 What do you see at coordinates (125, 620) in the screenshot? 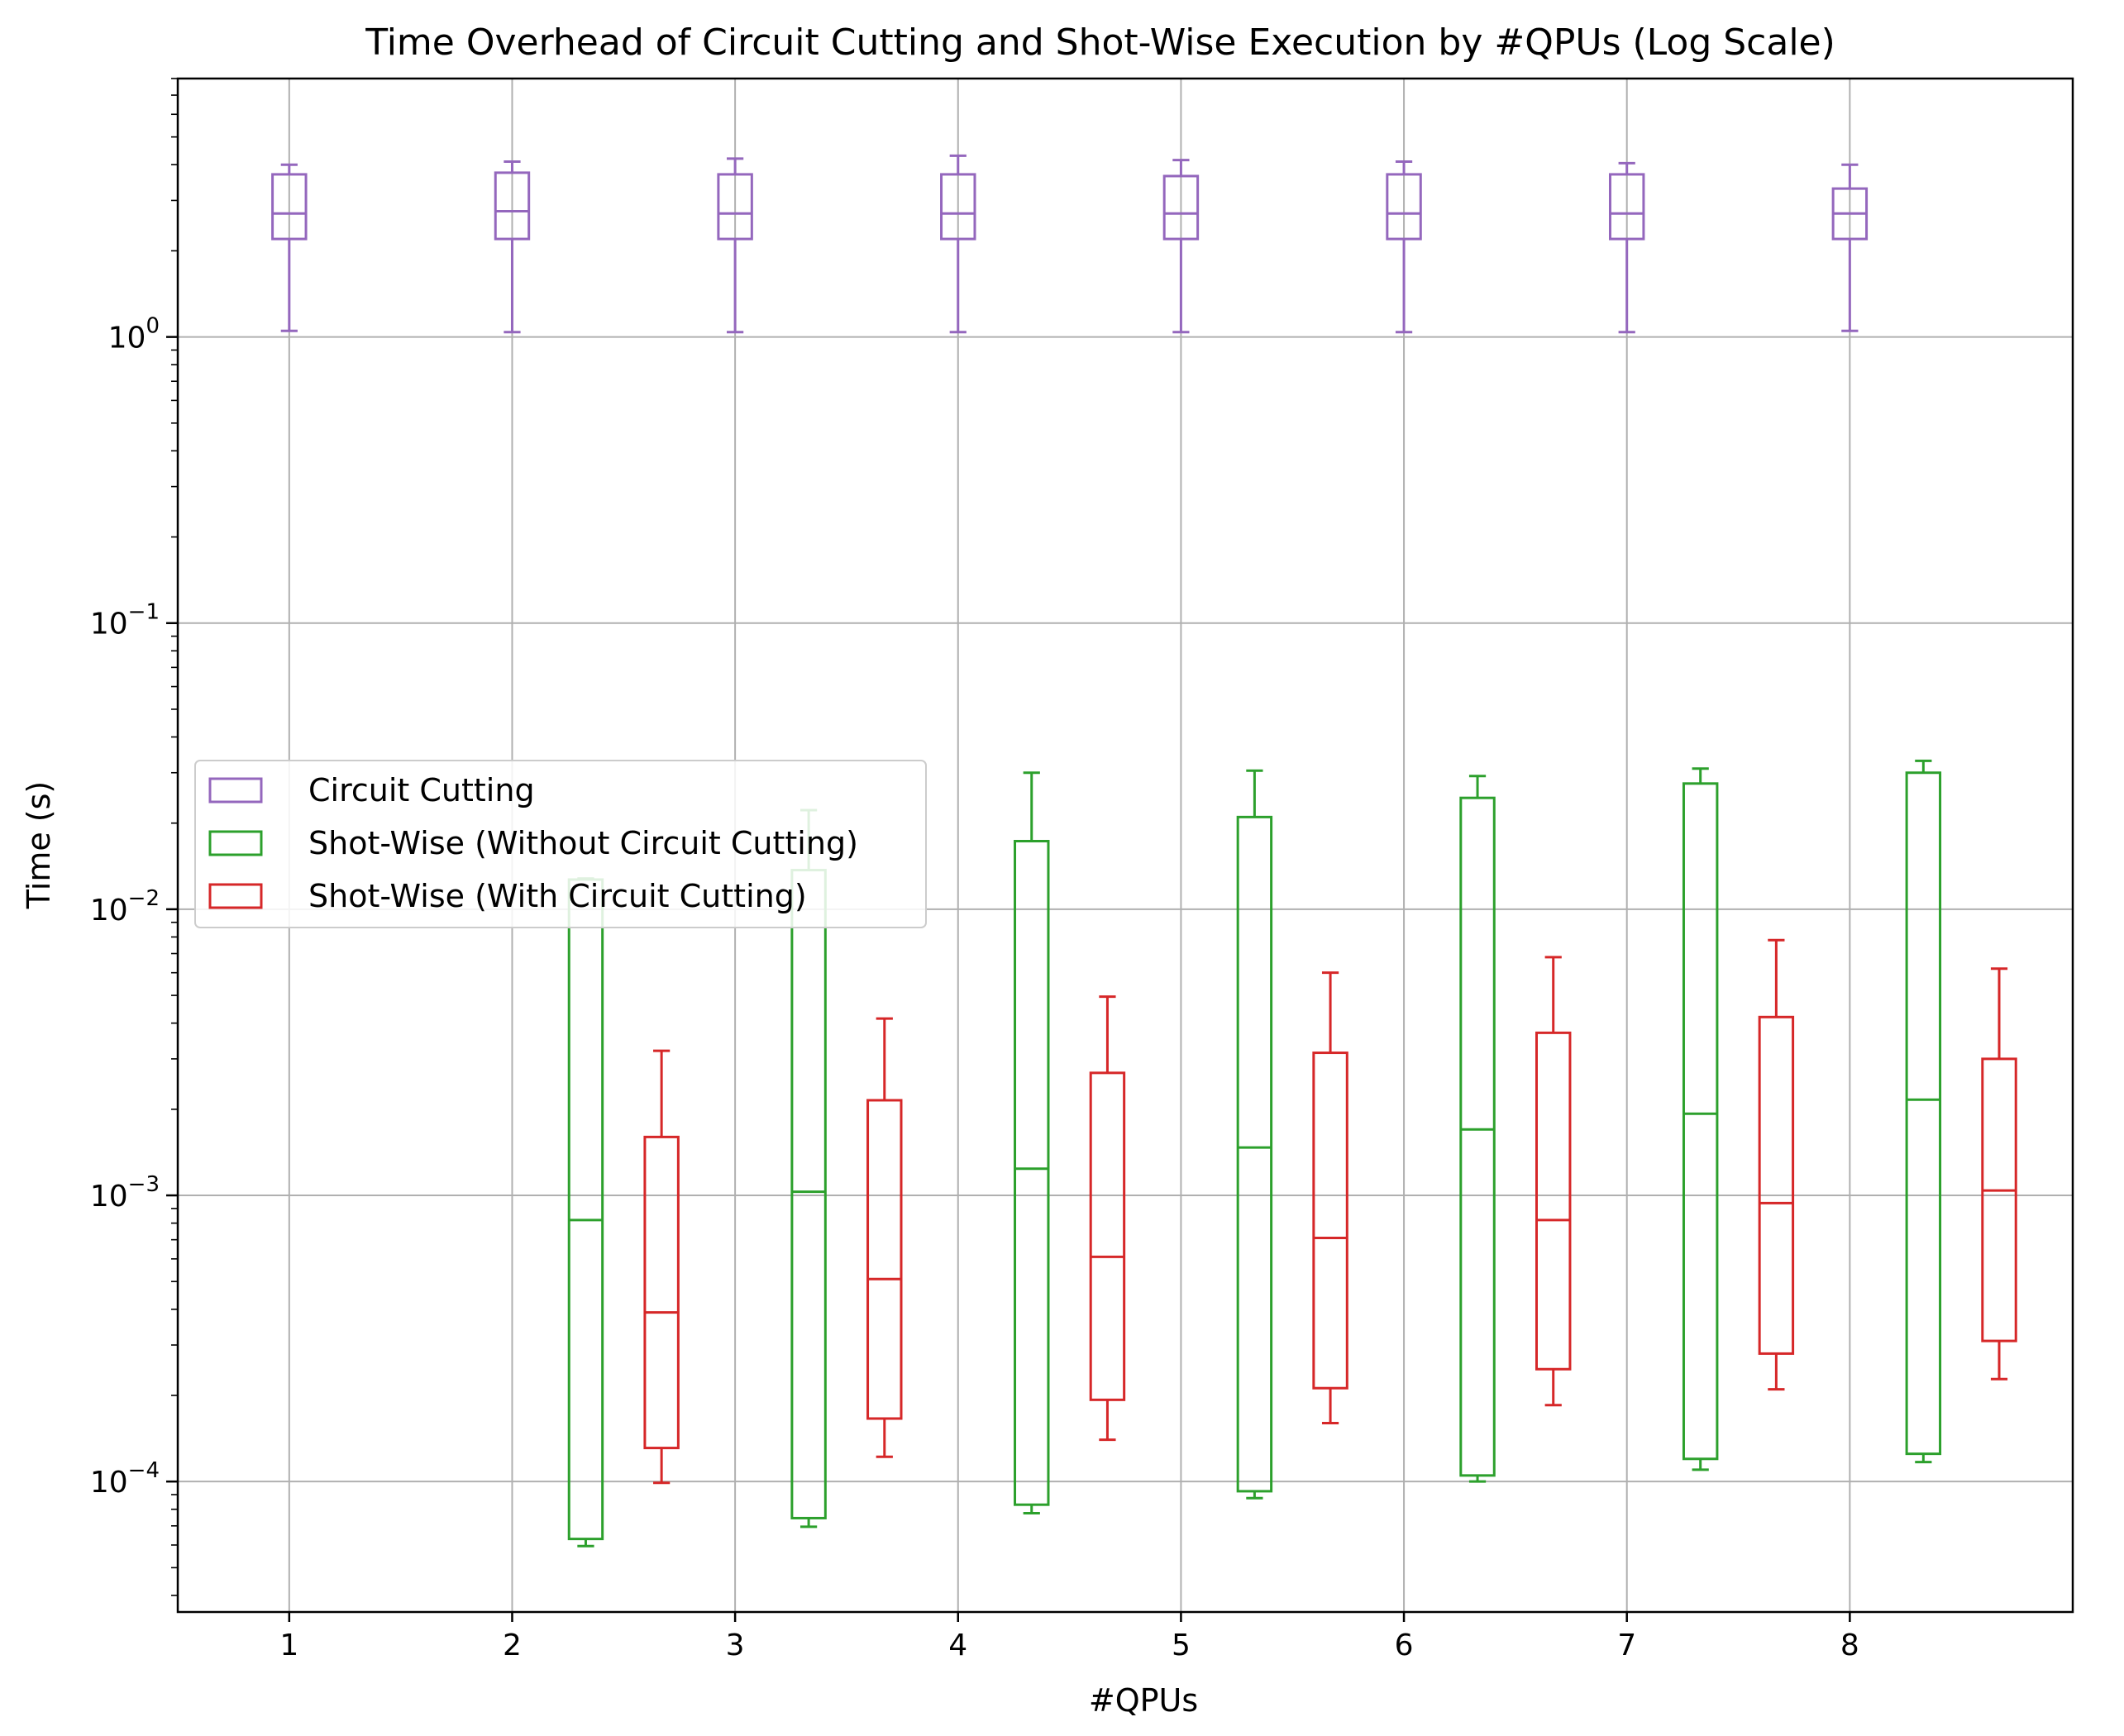
I see `y-tick-label: 10⁻¹` at bounding box center [125, 620].